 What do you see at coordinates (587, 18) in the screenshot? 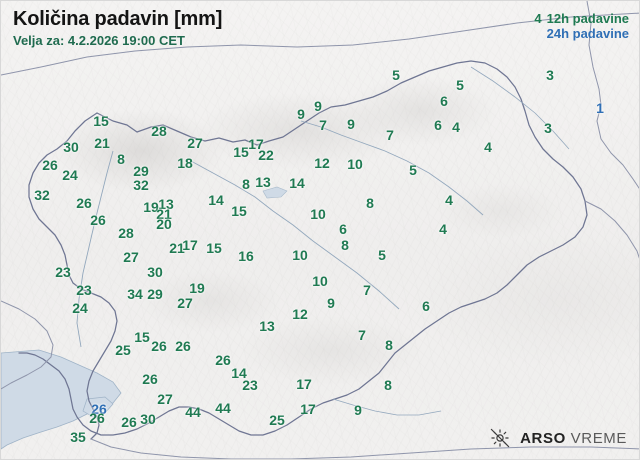
I see `legend-label-12h: 12h padavine` at bounding box center [587, 18].